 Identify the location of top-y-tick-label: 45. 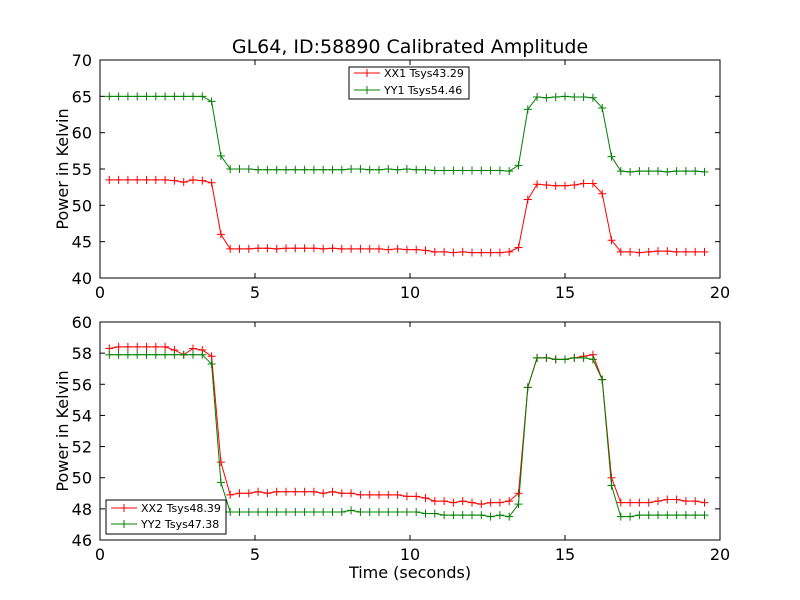
(82, 242).